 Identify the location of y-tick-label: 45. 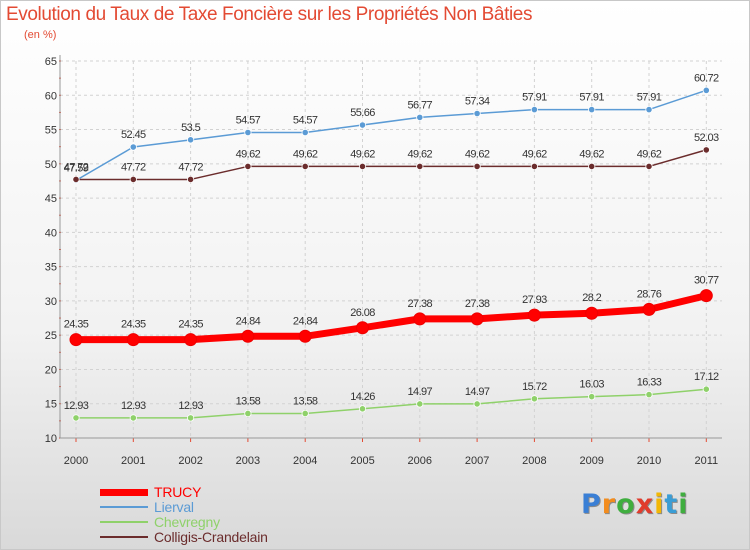
(51, 199).